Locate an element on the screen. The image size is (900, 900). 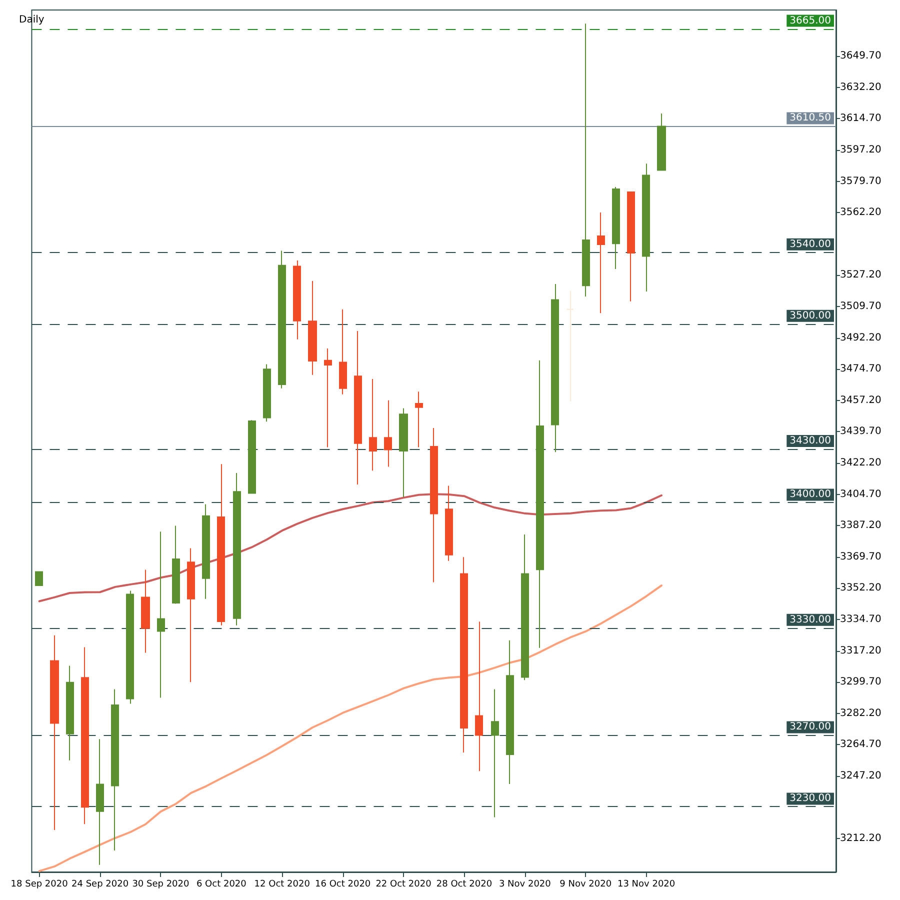
y-tick-label: 3649.70 is located at coordinates (861, 56).